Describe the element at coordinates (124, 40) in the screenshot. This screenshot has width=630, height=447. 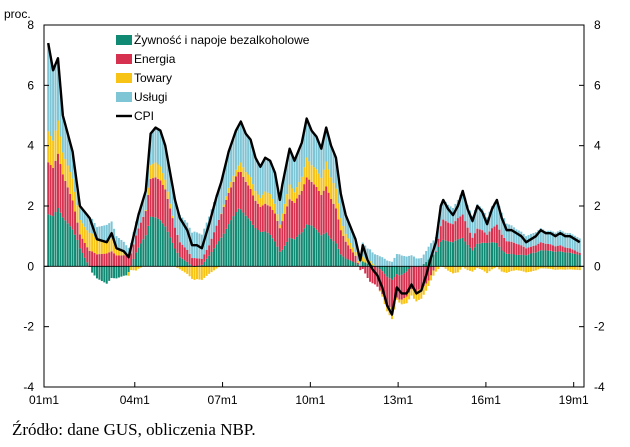
I see `legend-swatch-food` at that location.